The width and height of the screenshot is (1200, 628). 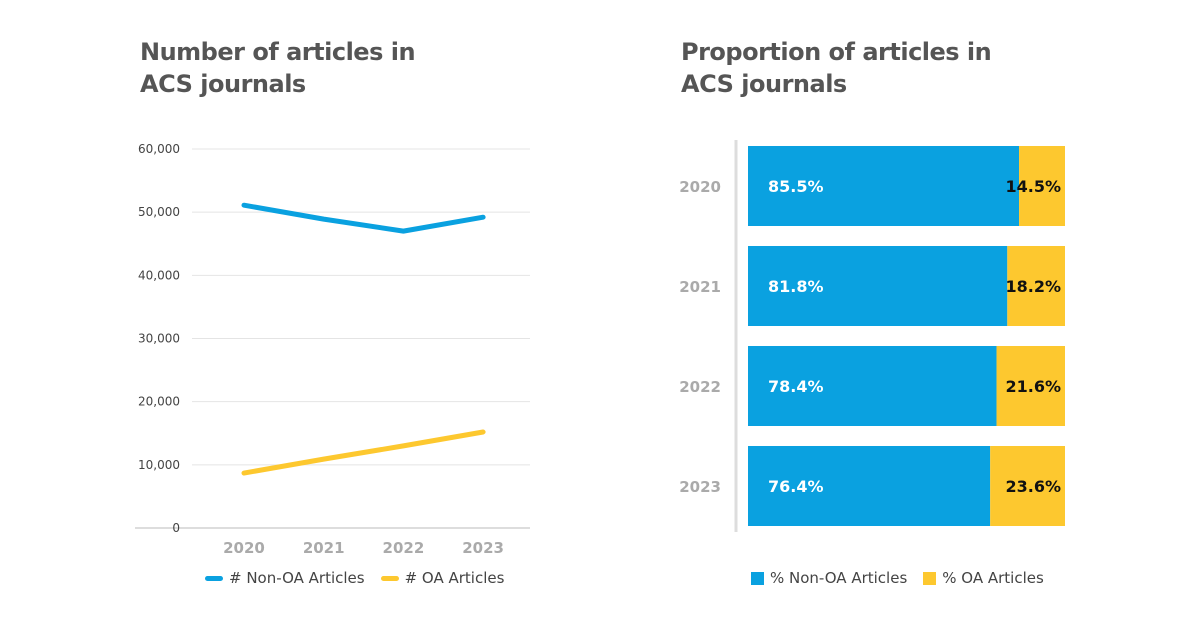 What do you see at coordinates (278, 52) in the screenshot?
I see `line-chart-title-line-1: Number of articles in` at bounding box center [278, 52].